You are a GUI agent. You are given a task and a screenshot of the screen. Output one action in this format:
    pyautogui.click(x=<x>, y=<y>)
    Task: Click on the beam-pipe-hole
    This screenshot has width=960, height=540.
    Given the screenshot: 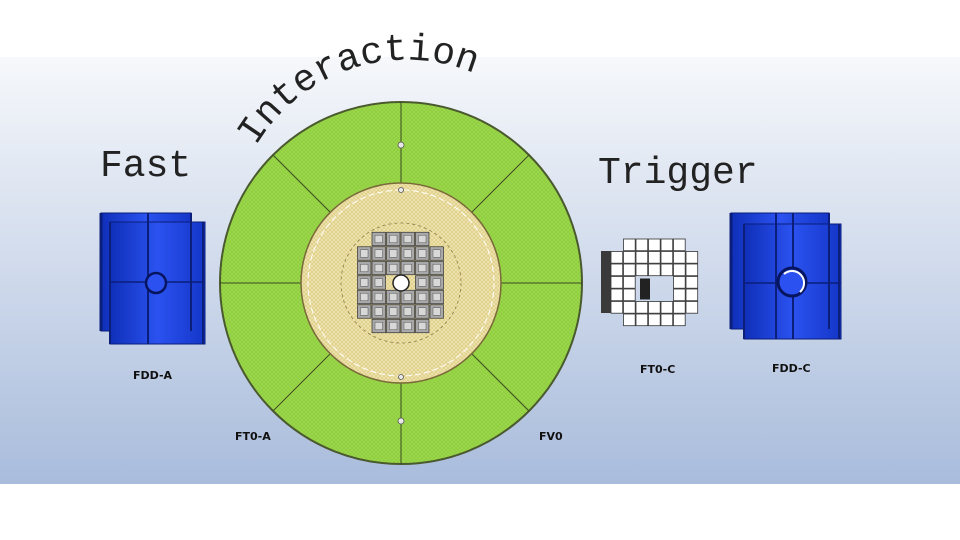 What is the action you would take?
    pyautogui.click(x=401, y=283)
    